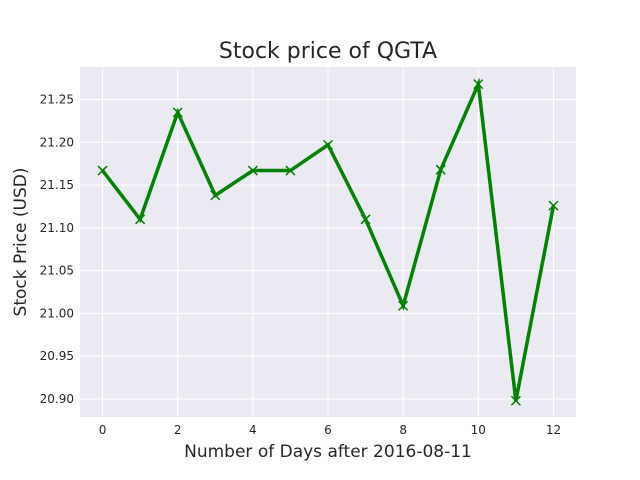 The width and height of the screenshot is (640, 480). Describe the element at coordinates (103, 430) in the screenshot. I see `x-tick-label: 0` at that location.